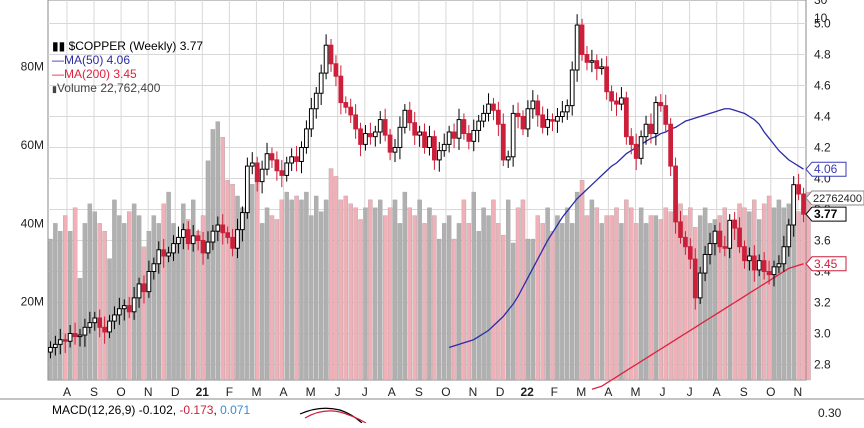 The width and height of the screenshot is (864, 428). Describe the element at coordinates (32, 302) in the screenshot. I see `volume-tick-label: 20M` at that location.